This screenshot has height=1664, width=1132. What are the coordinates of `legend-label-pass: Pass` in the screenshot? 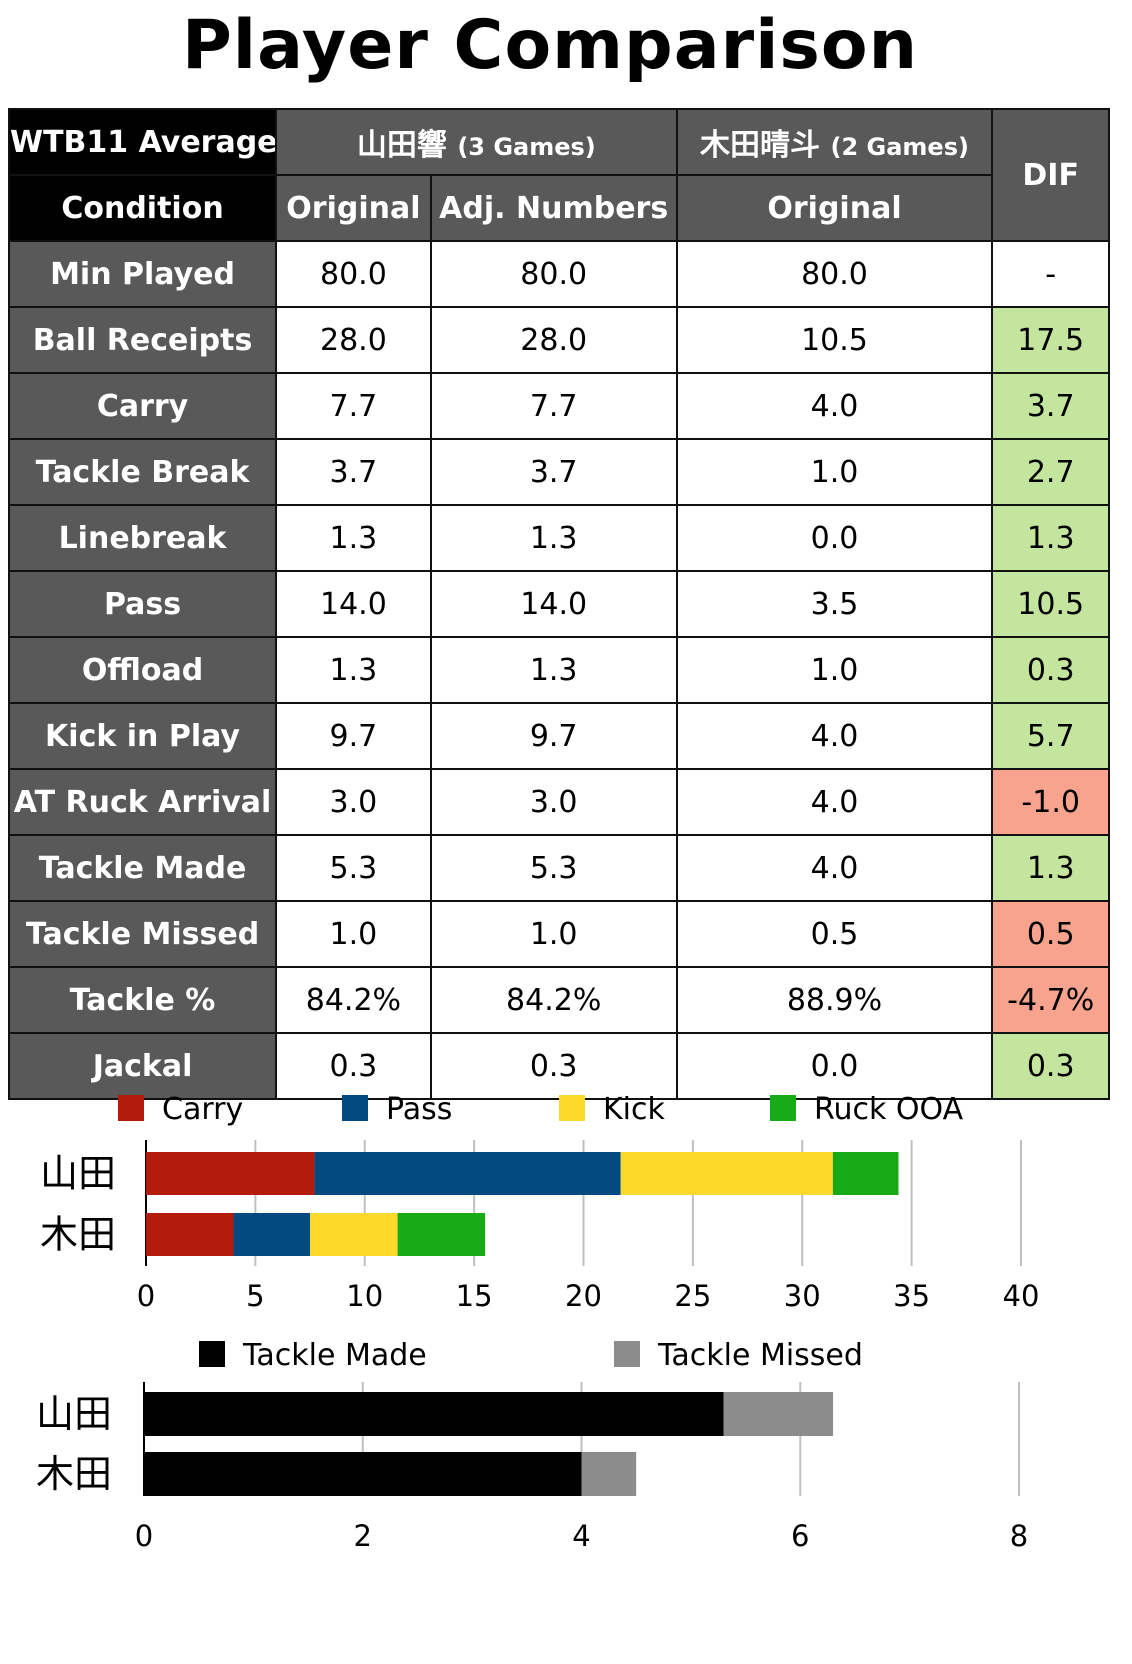 It's located at (419, 1109).